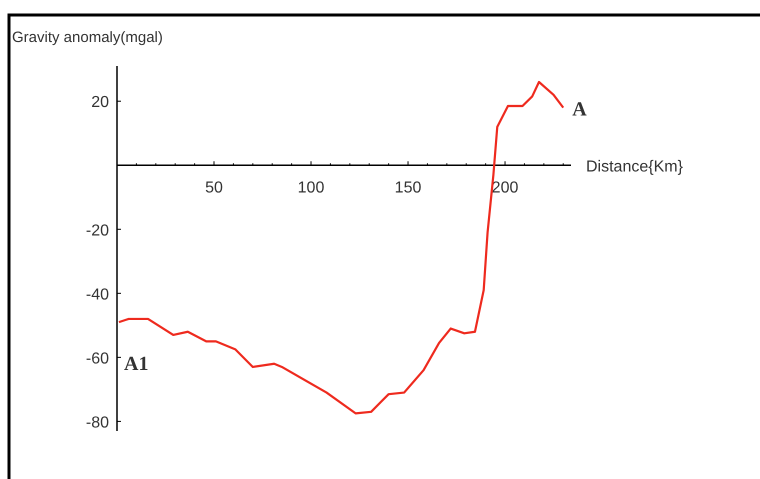  Describe the element at coordinates (635, 167) in the screenshot. I see `x-axis-title: Distance{Km}` at that location.